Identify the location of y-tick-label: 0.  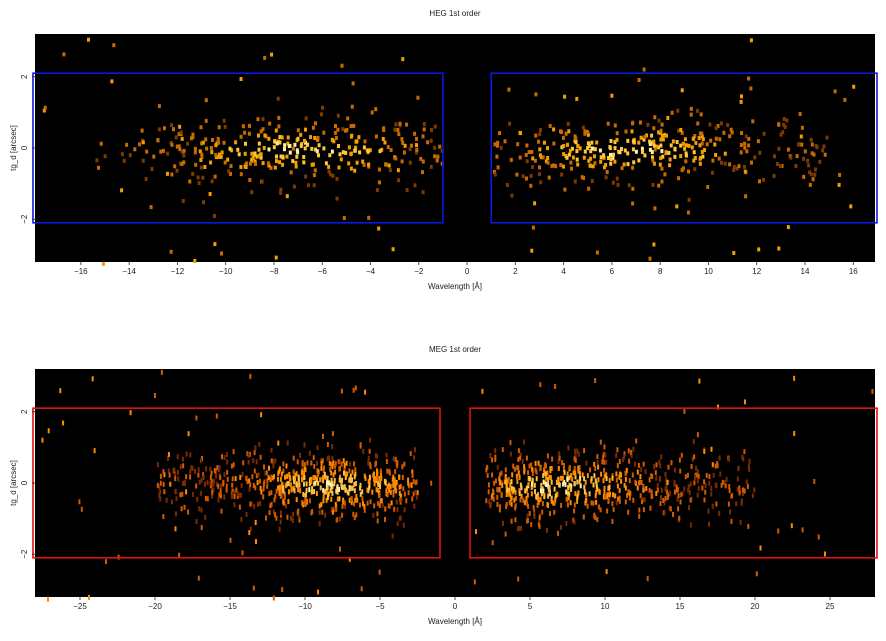
(24, 147).